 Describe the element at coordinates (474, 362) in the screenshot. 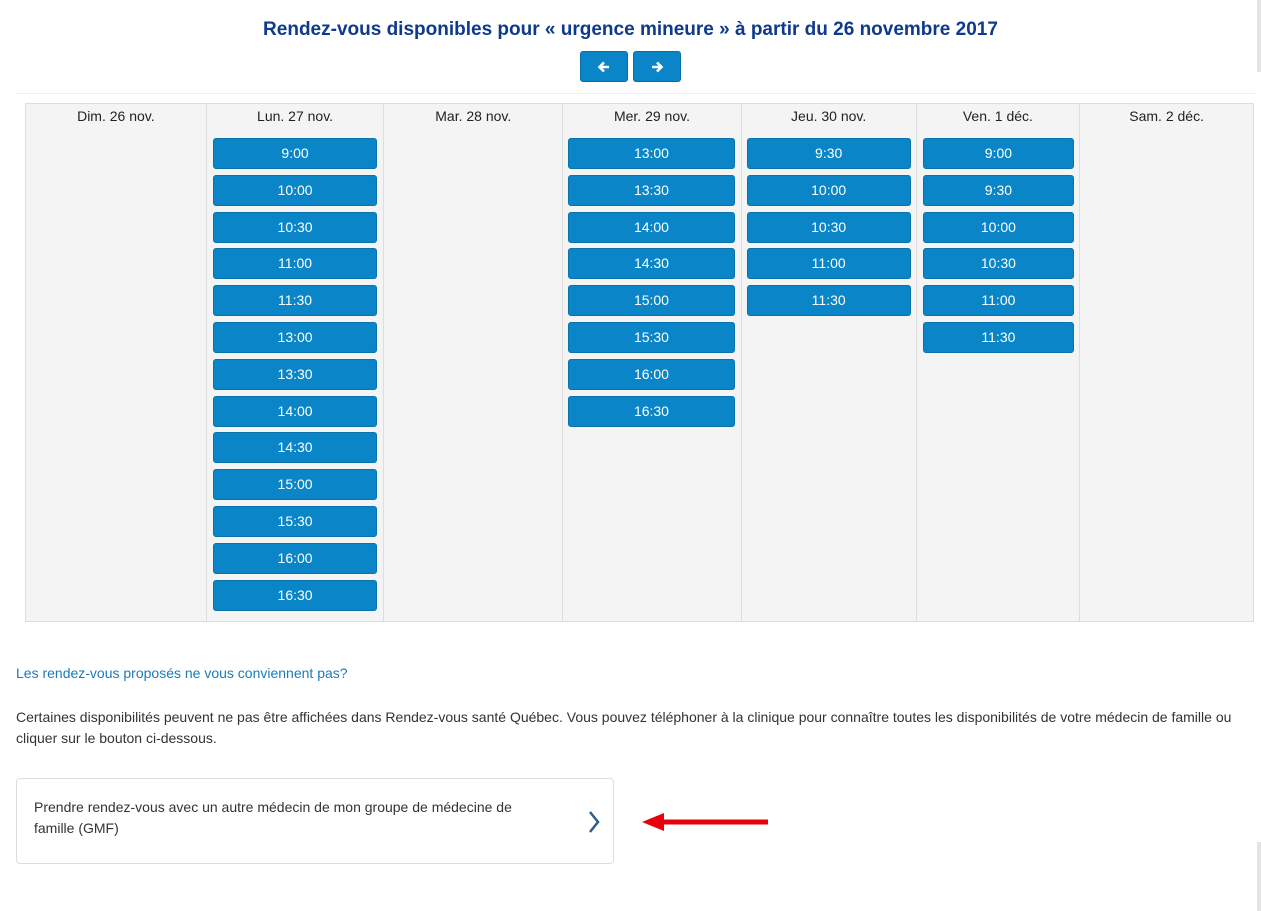

I see `day-column: Mar. 28 nov.` at that location.